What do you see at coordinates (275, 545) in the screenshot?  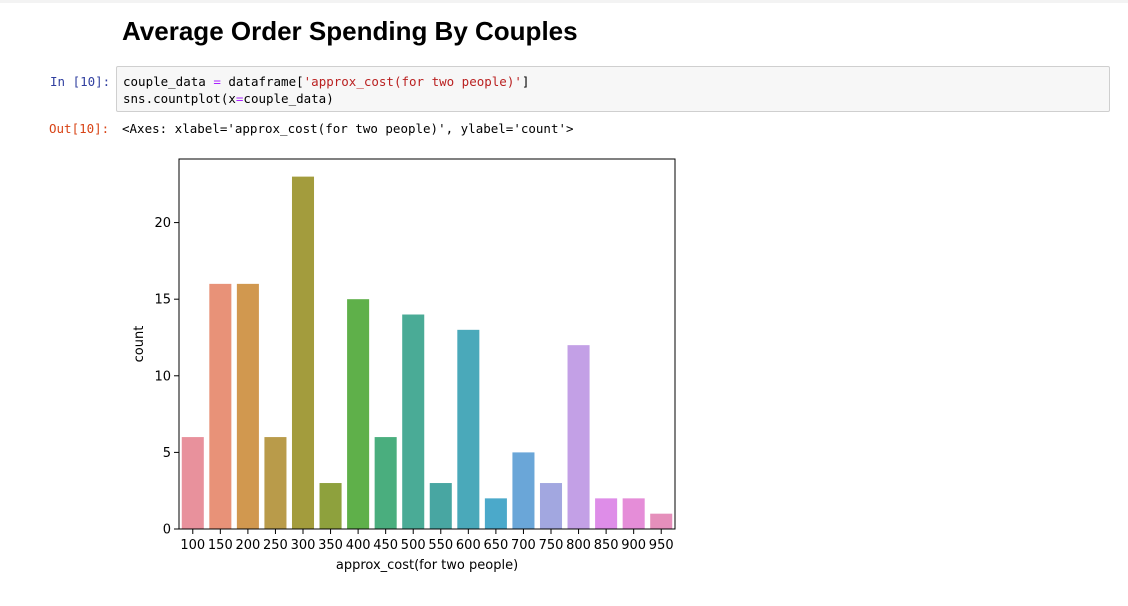 I see `x-tick-label: 250` at bounding box center [275, 545].